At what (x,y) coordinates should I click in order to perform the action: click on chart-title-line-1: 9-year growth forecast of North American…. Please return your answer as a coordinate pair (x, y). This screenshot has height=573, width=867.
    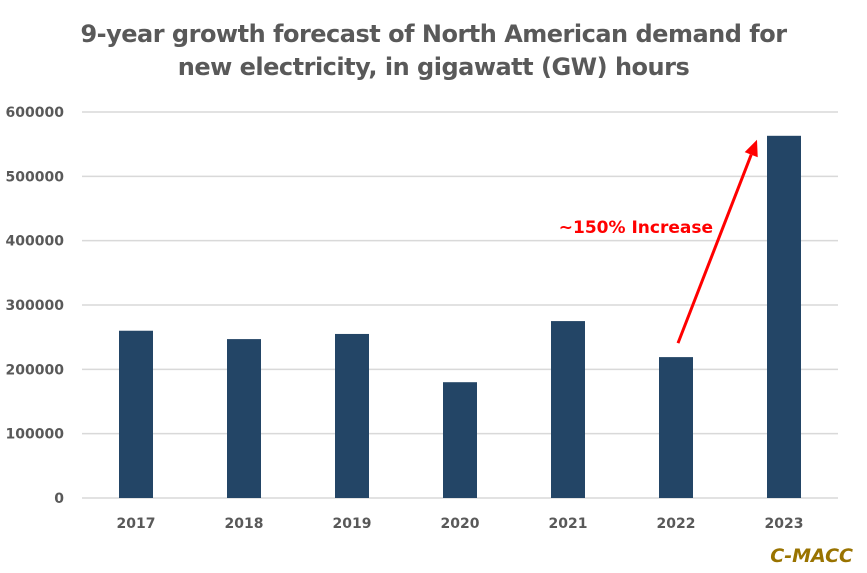
    Looking at the image, I should click on (433, 34).